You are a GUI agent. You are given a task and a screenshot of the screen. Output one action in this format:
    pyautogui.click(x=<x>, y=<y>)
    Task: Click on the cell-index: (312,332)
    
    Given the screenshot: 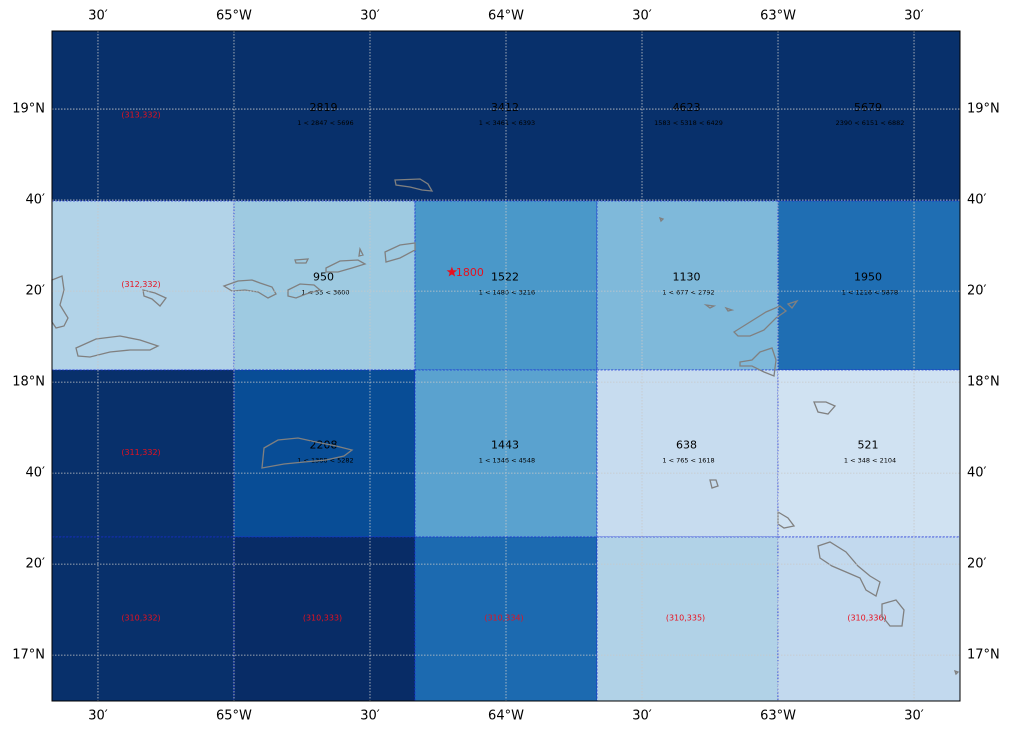 What is the action you would take?
    pyautogui.click(x=140, y=284)
    